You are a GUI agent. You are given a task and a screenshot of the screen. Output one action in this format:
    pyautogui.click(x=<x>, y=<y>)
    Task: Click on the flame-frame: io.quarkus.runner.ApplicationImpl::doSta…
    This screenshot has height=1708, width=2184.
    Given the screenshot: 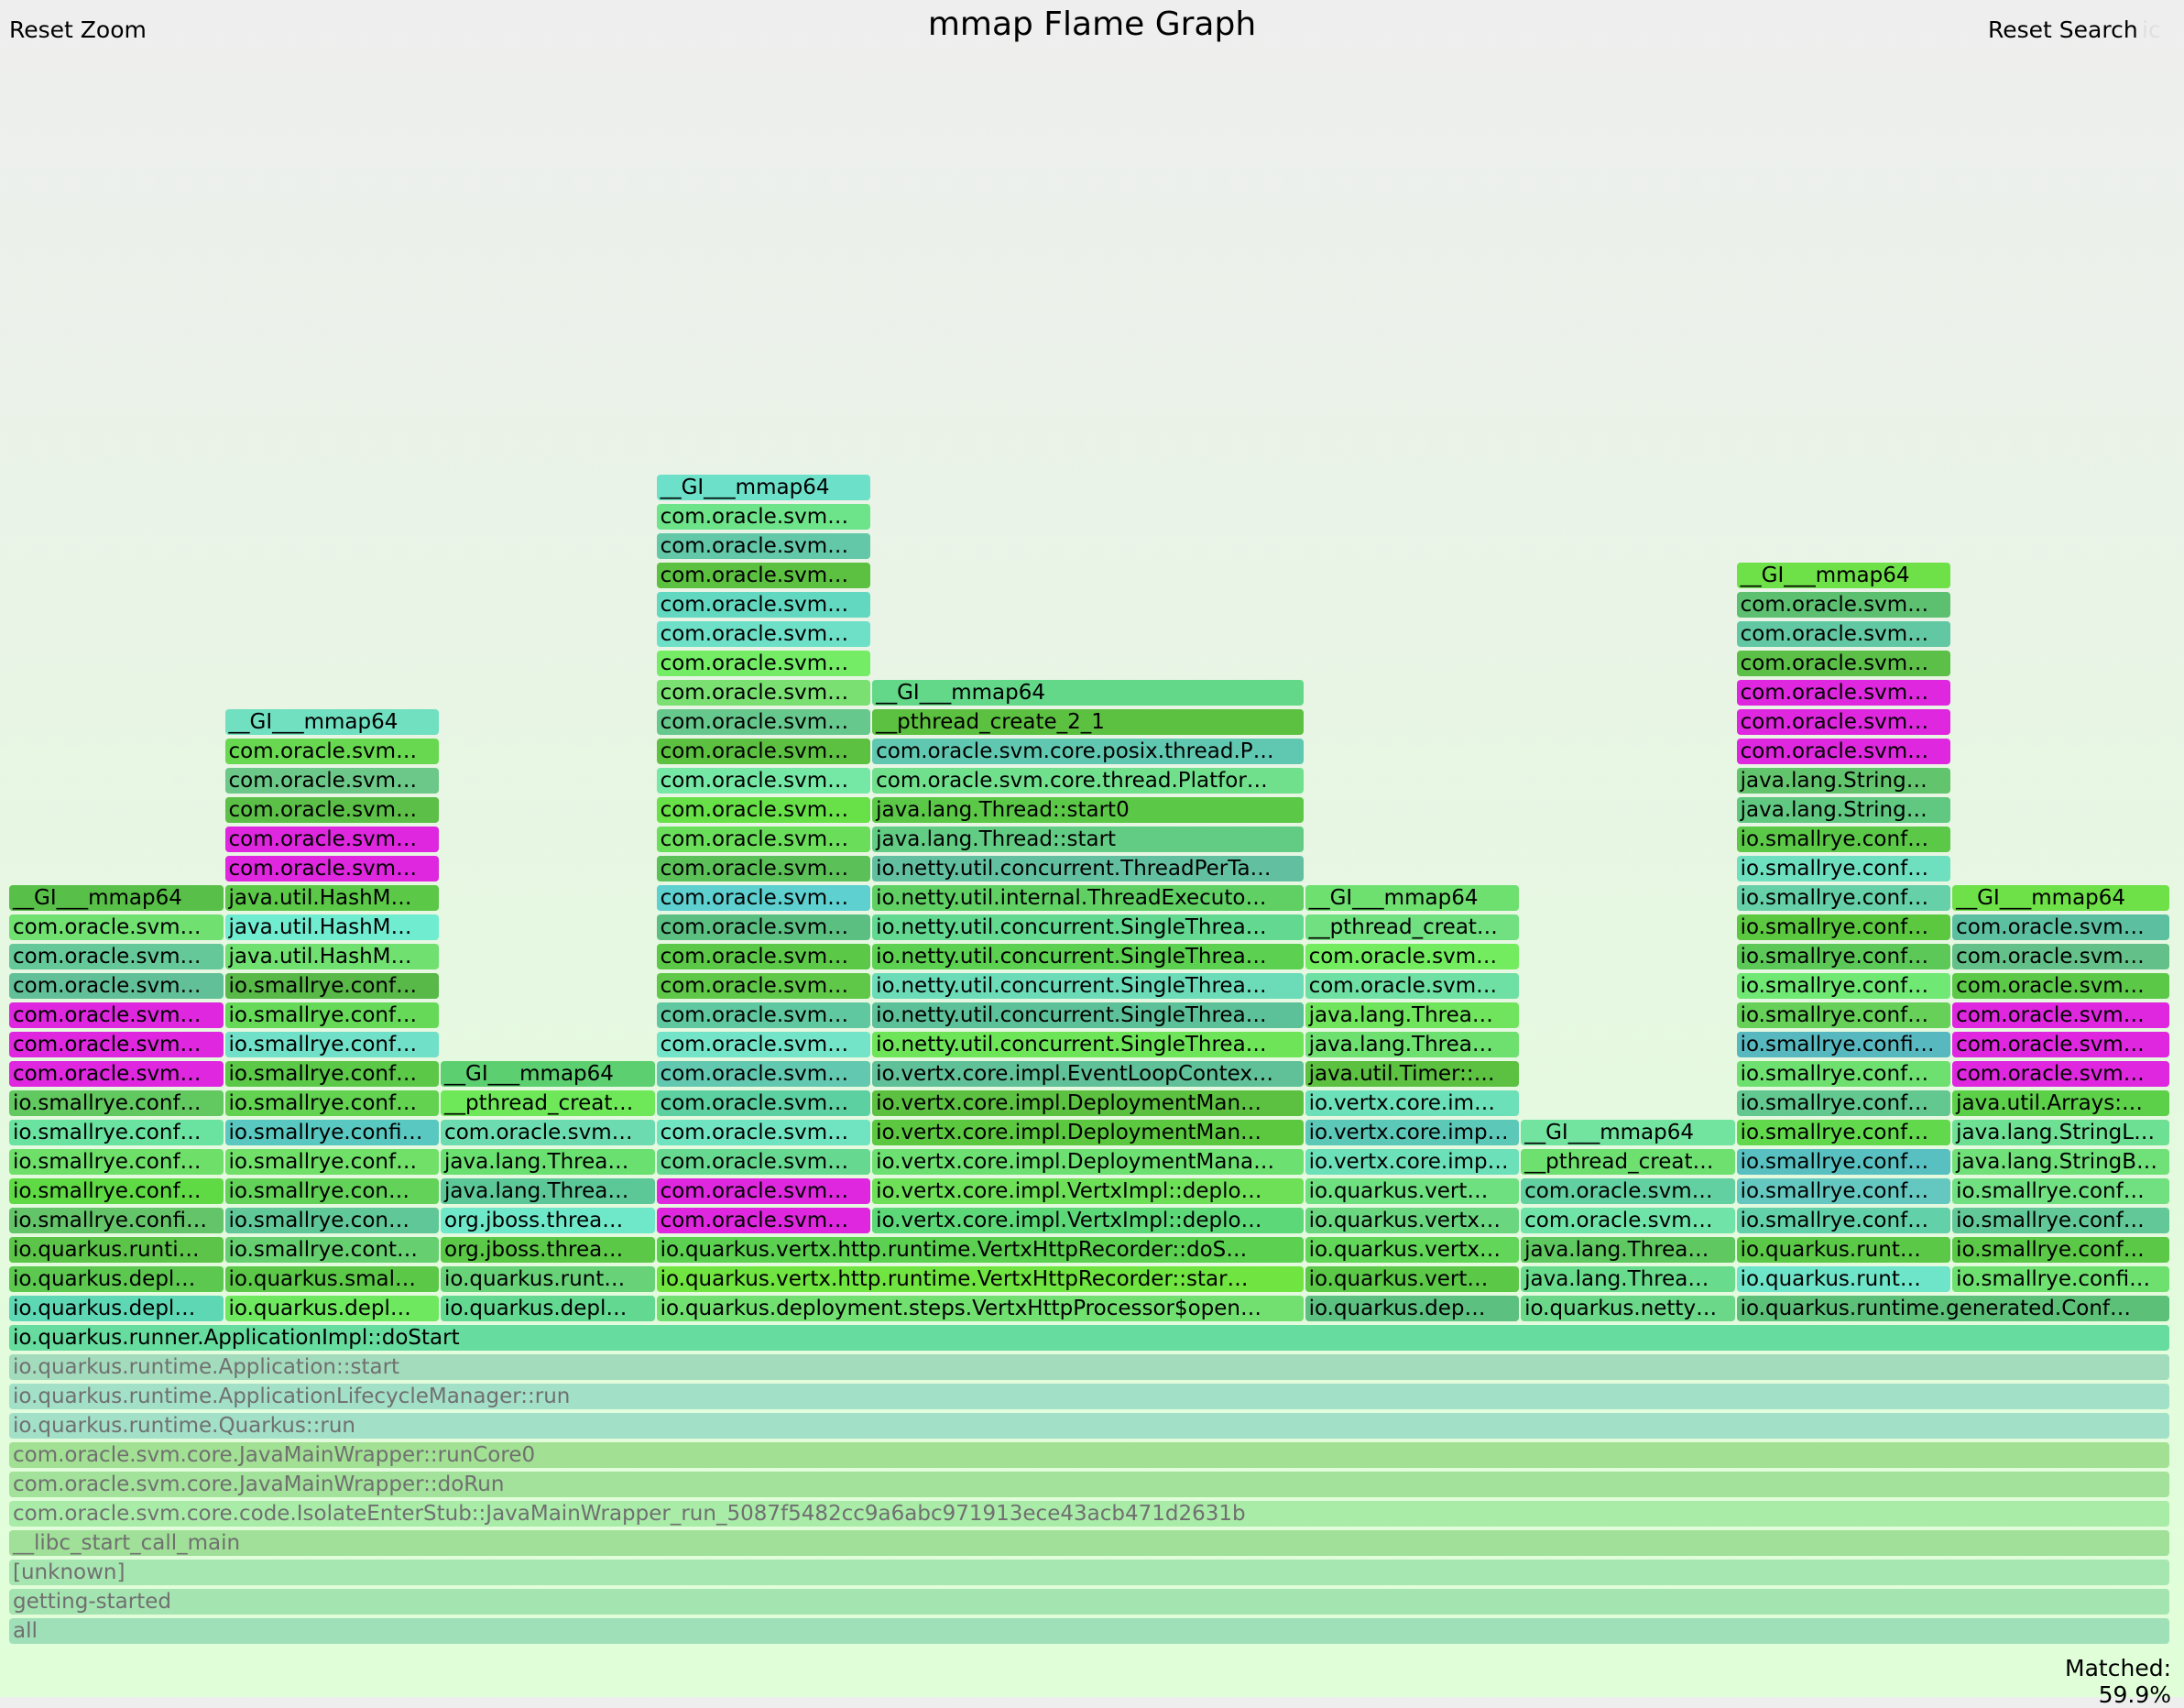 What is the action you would take?
    pyautogui.click(x=1089, y=1338)
    